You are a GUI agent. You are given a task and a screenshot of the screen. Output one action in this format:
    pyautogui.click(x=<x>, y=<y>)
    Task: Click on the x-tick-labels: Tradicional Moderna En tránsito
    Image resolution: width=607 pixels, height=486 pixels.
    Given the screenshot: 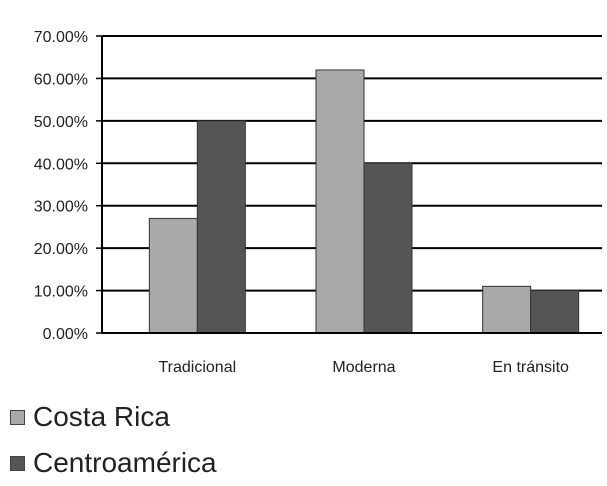 What is the action you would take?
    pyautogui.click(x=363, y=367)
    